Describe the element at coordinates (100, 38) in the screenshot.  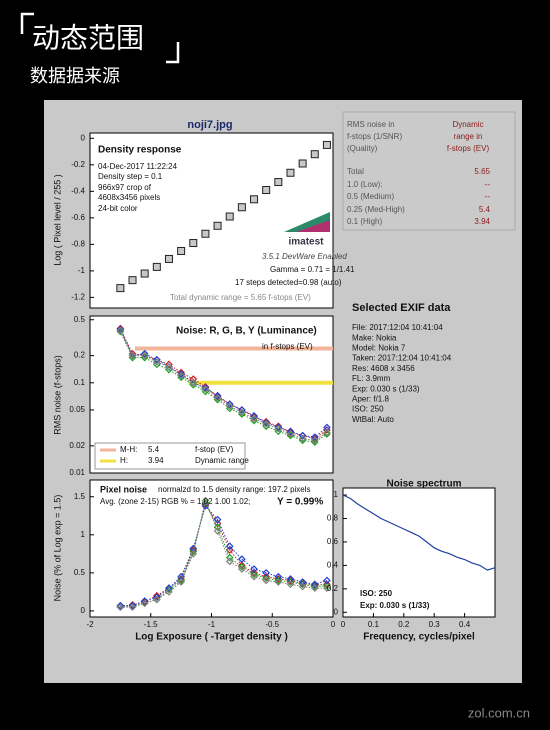
I see `corner-bracket` at that location.